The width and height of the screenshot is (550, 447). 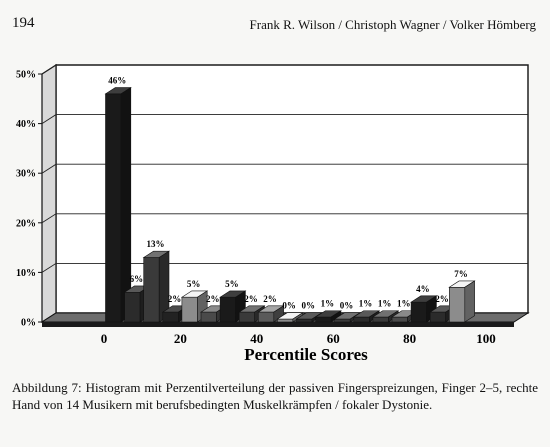 I want to click on y-tick-label: 20%, so click(x=26, y=223).